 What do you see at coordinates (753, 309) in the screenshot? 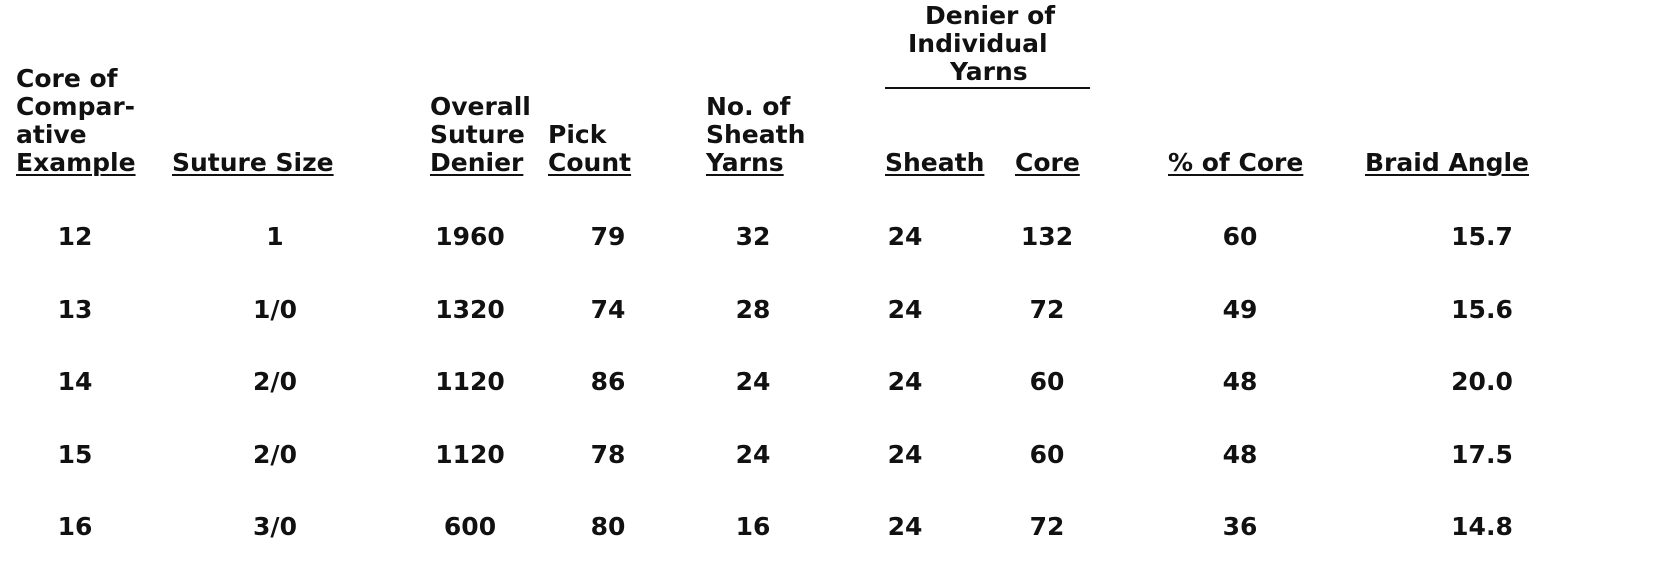
I see `cell-sheath-yarns: 28` at bounding box center [753, 309].